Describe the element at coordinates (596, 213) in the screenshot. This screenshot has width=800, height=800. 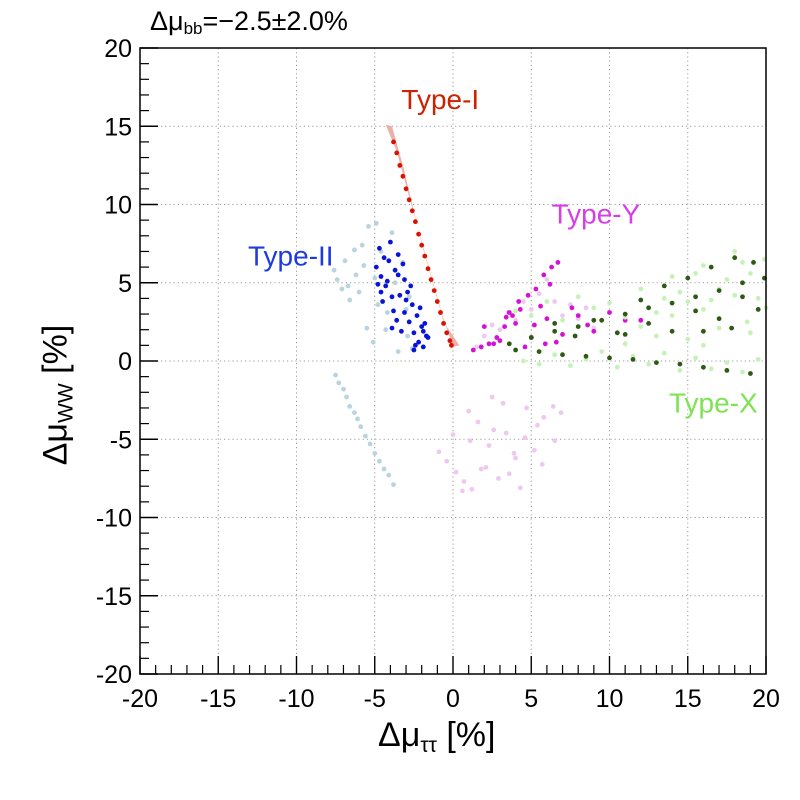
I see `label-type-y: Type-Y` at that location.